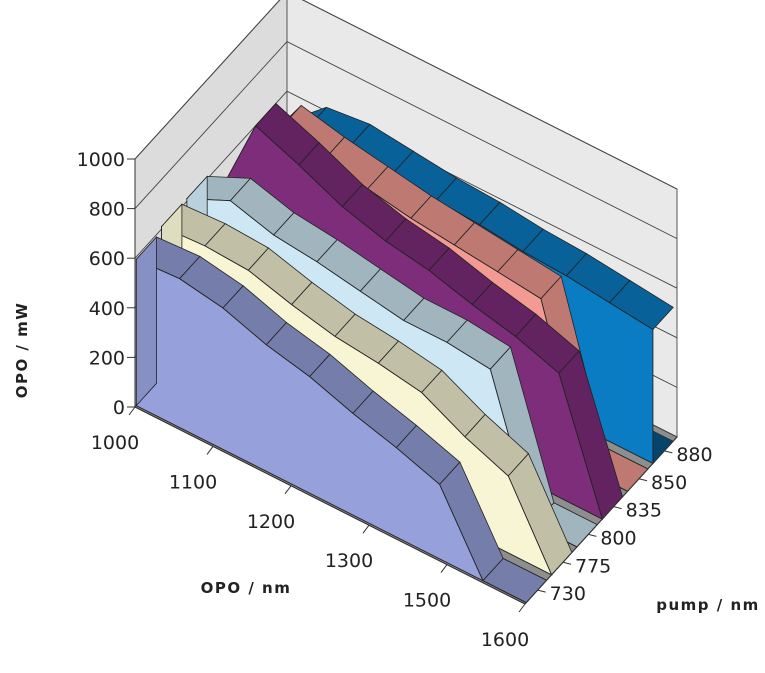  I want to click on y-axis-title: pump / nm, so click(708, 605).